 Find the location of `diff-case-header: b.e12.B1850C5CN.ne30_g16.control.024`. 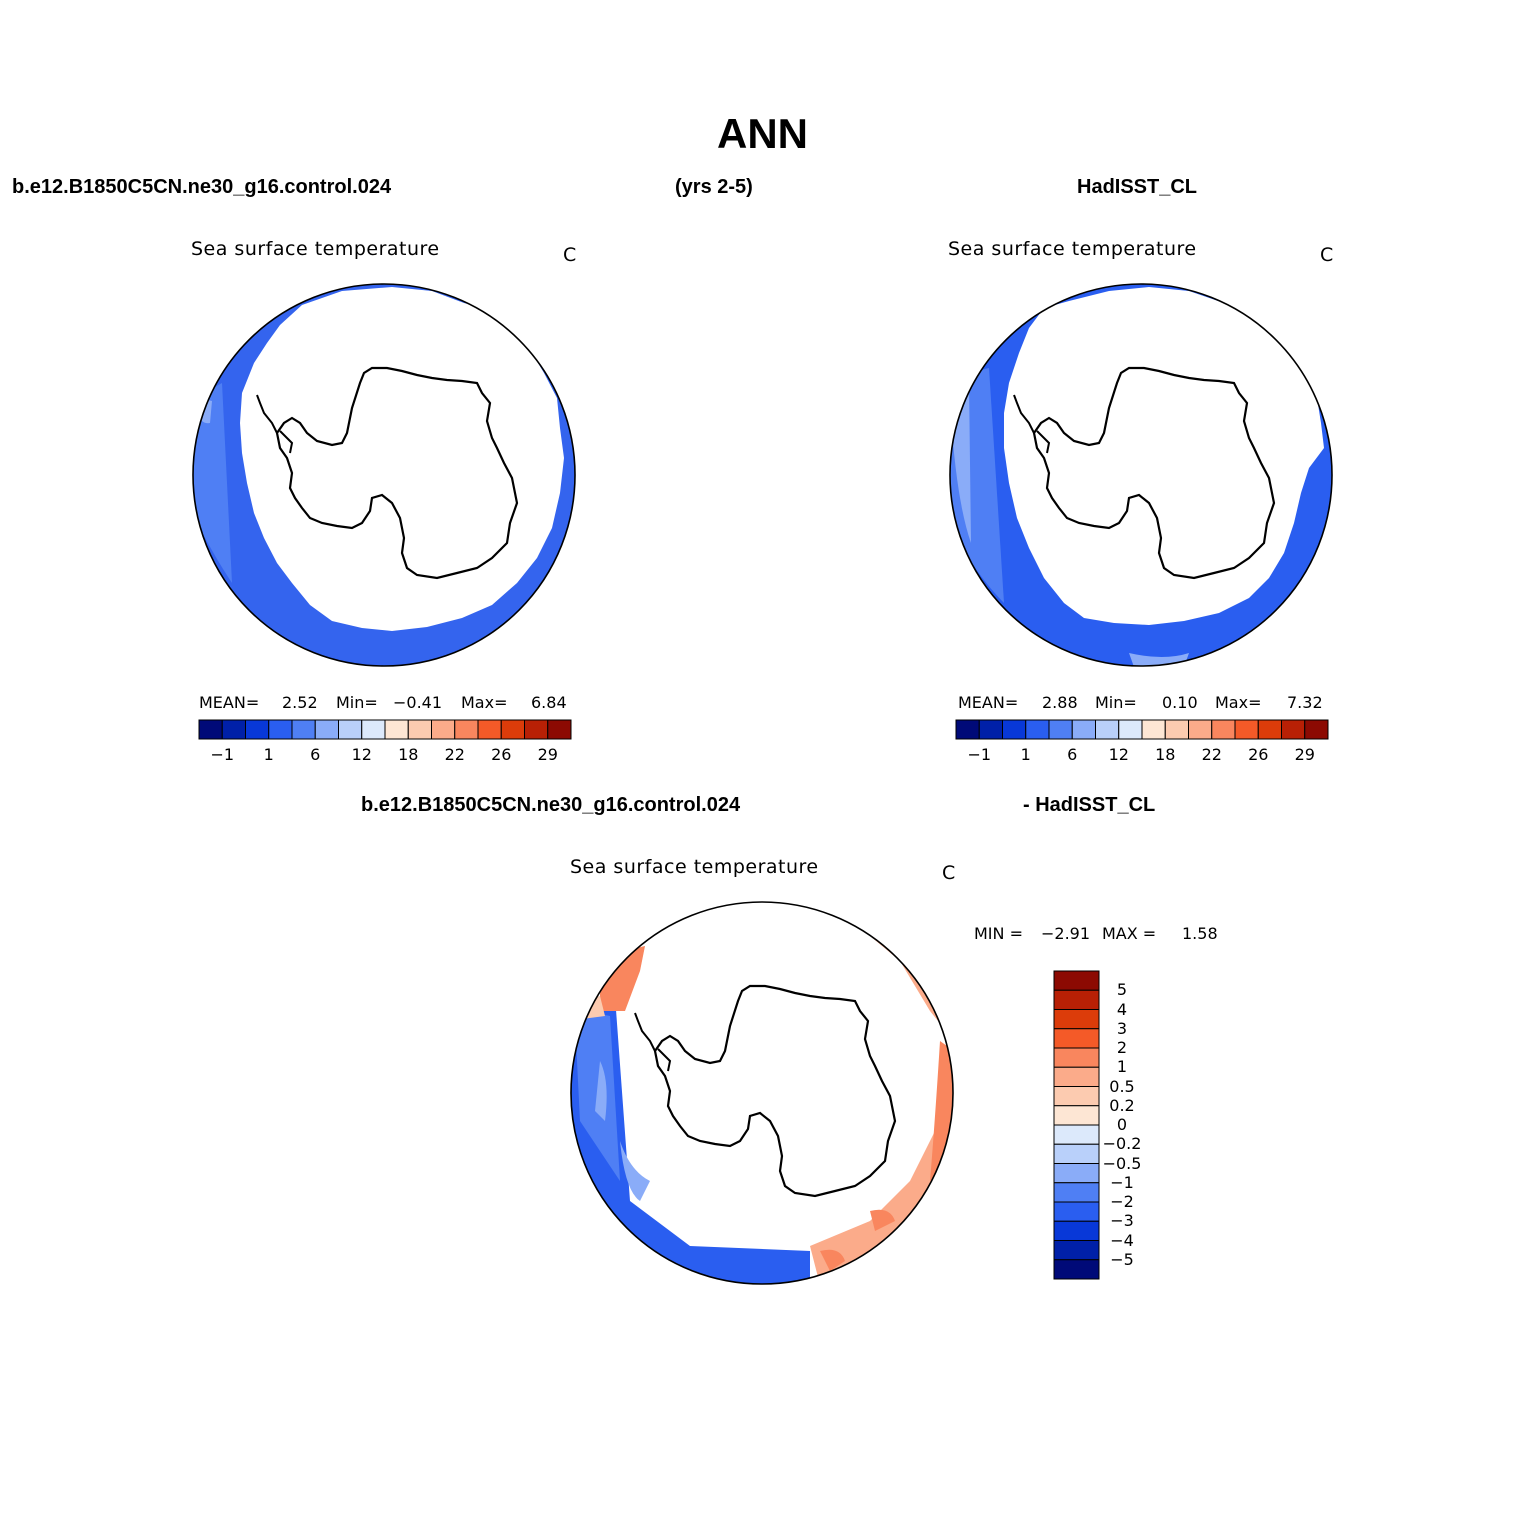

diff-case-header: b.e12.B1850C5CN.ne30_g16.control.024 is located at coordinates (551, 805).